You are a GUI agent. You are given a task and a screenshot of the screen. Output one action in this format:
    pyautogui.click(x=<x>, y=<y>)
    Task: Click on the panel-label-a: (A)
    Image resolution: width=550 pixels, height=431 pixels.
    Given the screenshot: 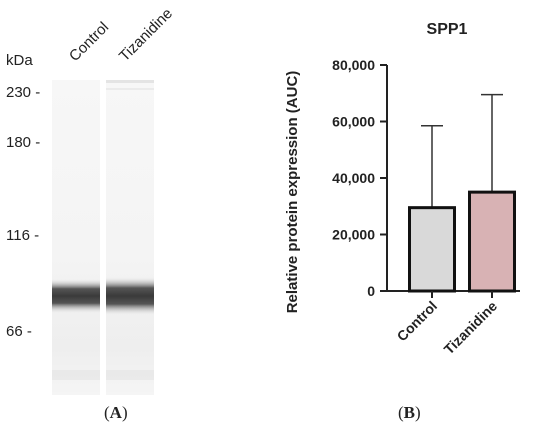 What is the action you would take?
    pyautogui.click(x=116, y=412)
    